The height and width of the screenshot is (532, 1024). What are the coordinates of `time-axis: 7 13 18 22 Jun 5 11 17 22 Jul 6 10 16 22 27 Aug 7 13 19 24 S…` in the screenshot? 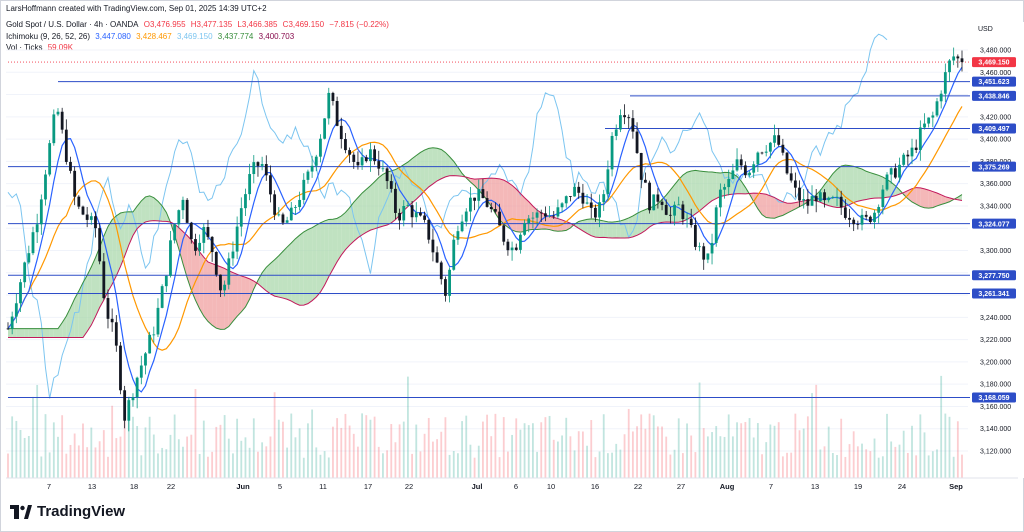 It's located at (512, 484).